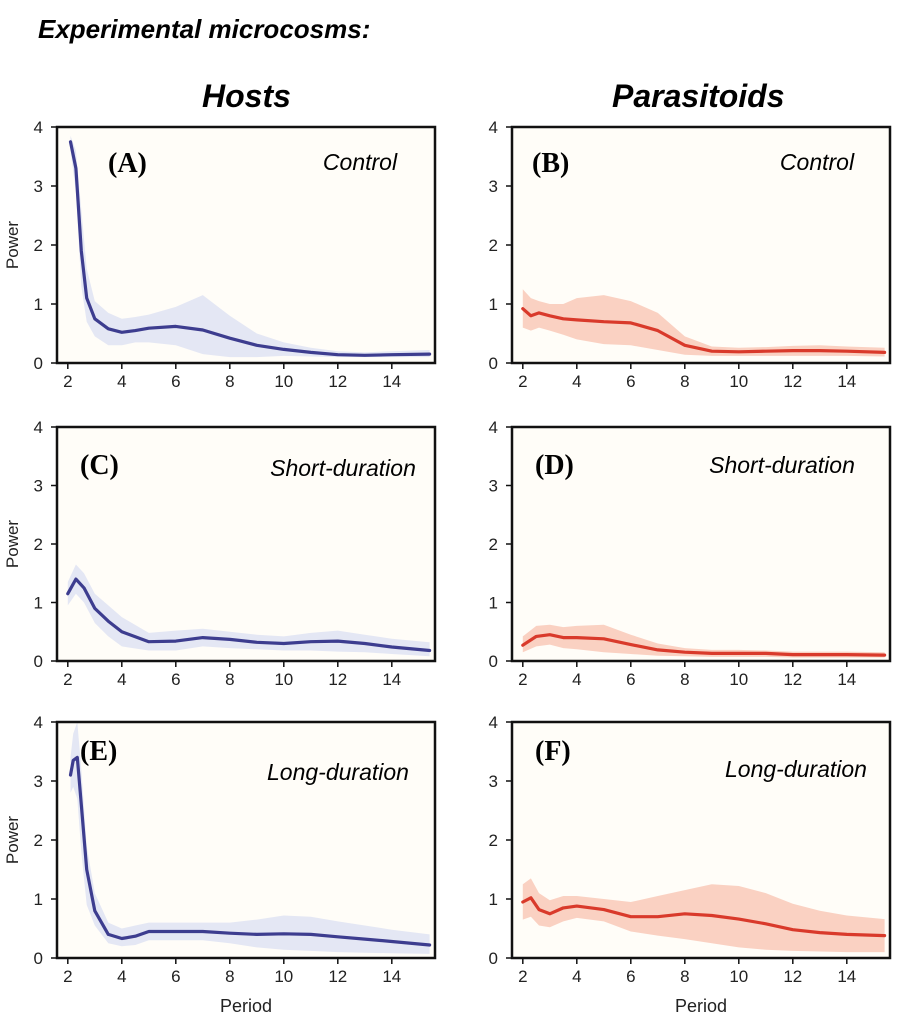  Describe the element at coordinates (204, 29) in the screenshot. I see `figure-title: Experimental microcosms:` at that location.